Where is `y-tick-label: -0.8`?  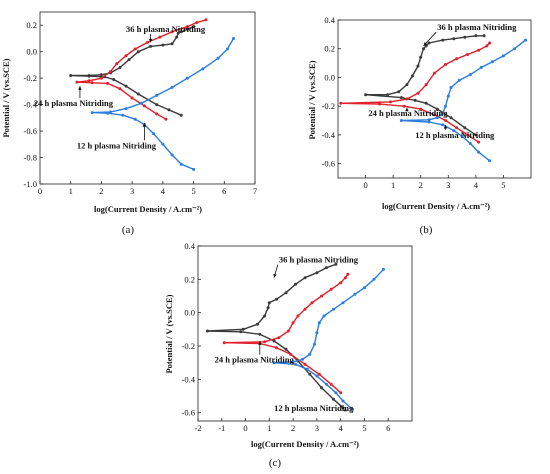 y-tick-label: -0.8 is located at coordinates (30, 158).